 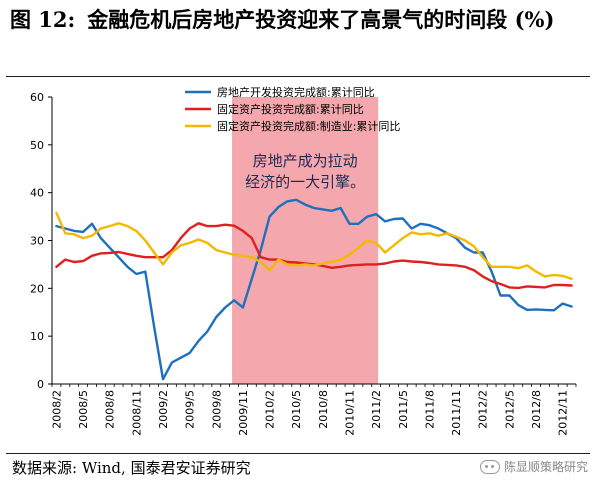 I want to click on x-tick-label: 2012/5, so click(x=509, y=409).